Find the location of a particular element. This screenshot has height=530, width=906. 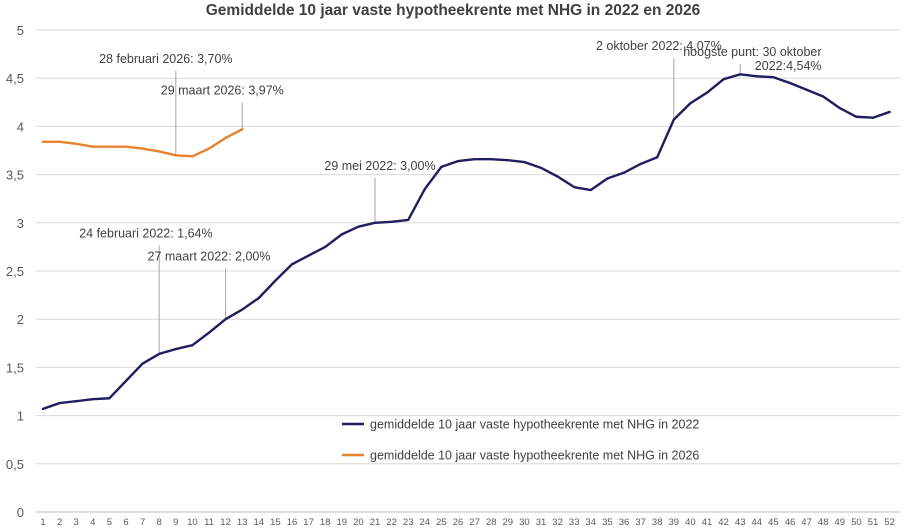

x-tick-label: 21 is located at coordinates (375, 522).